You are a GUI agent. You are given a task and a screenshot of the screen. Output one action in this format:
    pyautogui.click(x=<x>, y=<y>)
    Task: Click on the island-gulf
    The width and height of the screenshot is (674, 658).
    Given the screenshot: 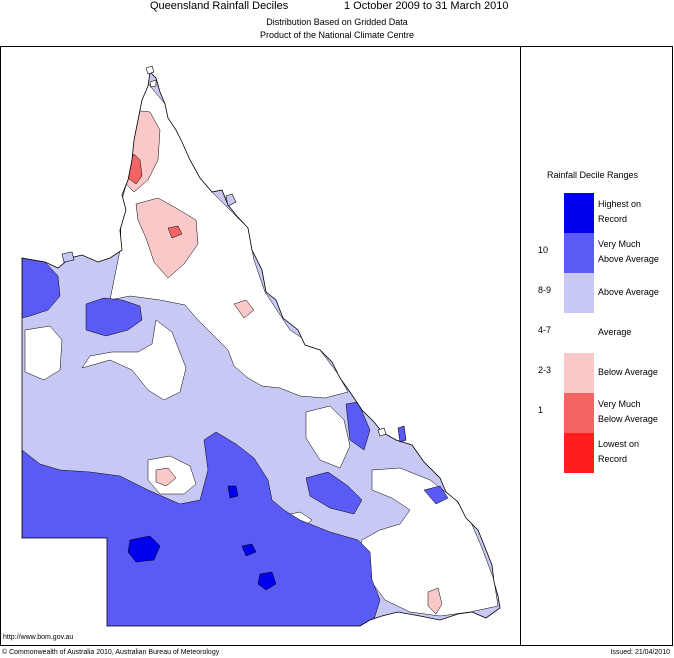 What is the action you would take?
    pyautogui.click(x=68, y=257)
    